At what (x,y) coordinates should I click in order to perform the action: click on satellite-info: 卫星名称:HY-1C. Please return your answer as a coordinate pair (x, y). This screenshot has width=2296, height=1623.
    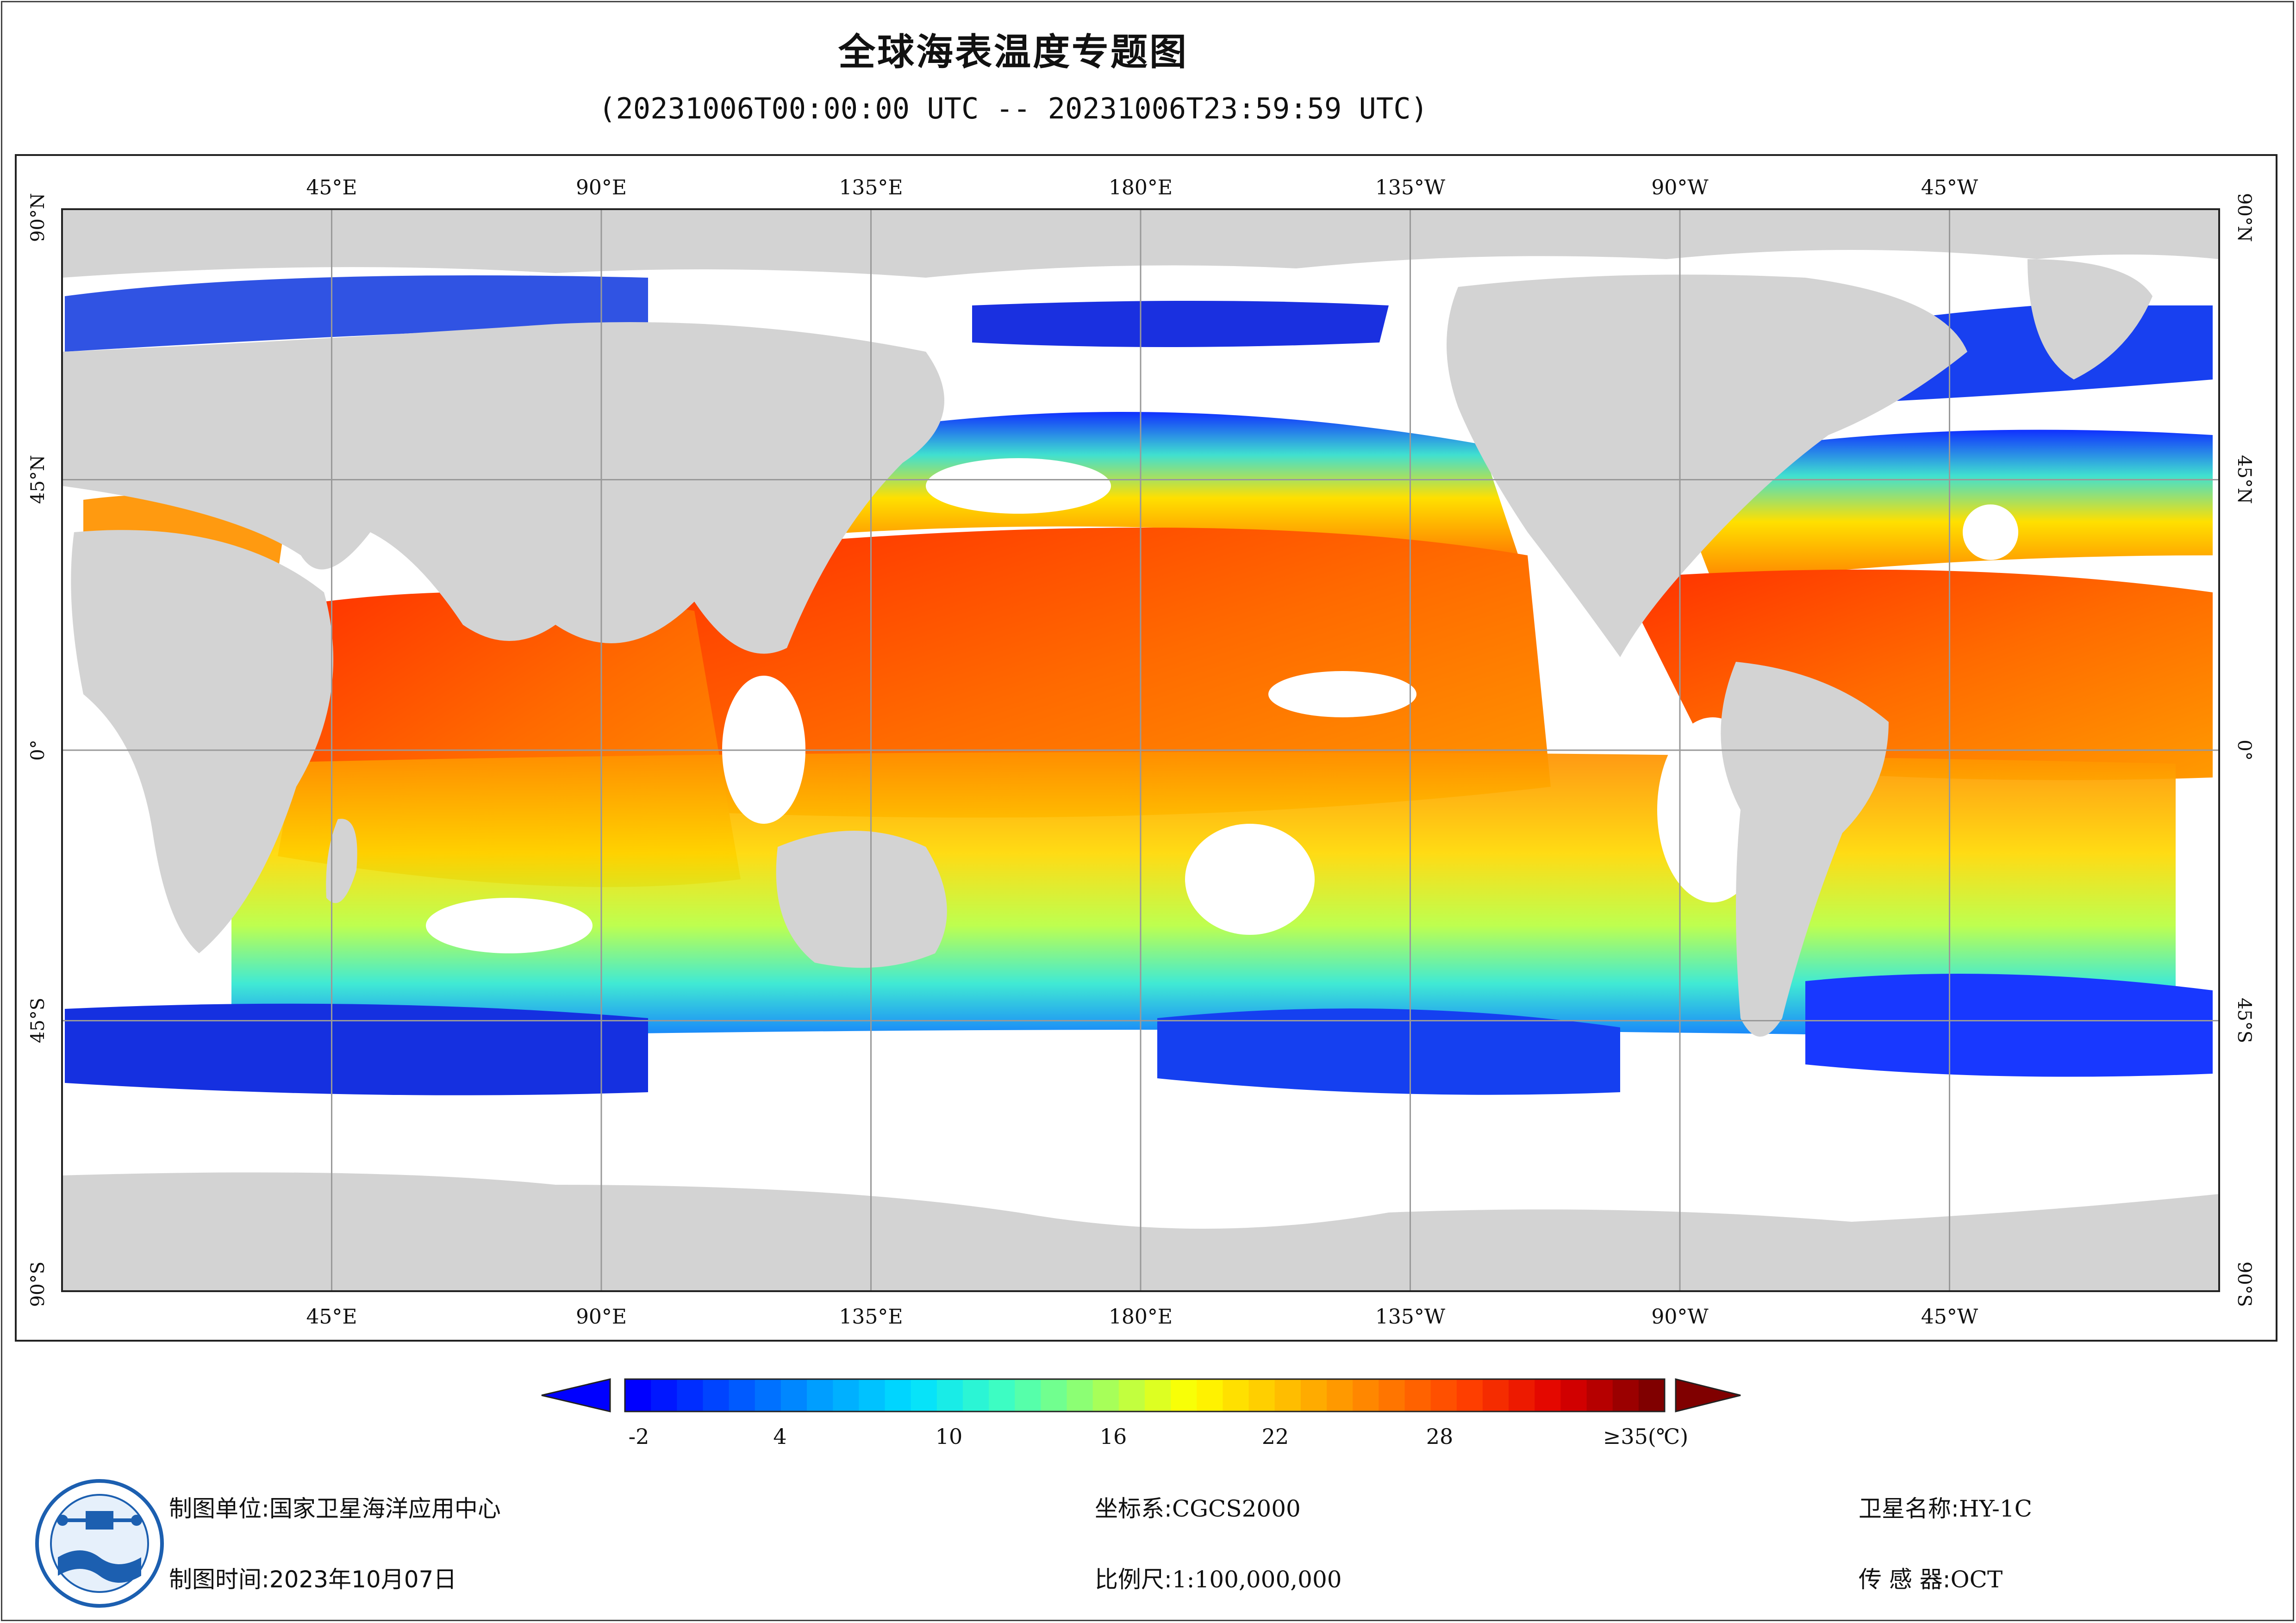
    Looking at the image, I should click on (1945, 1507).